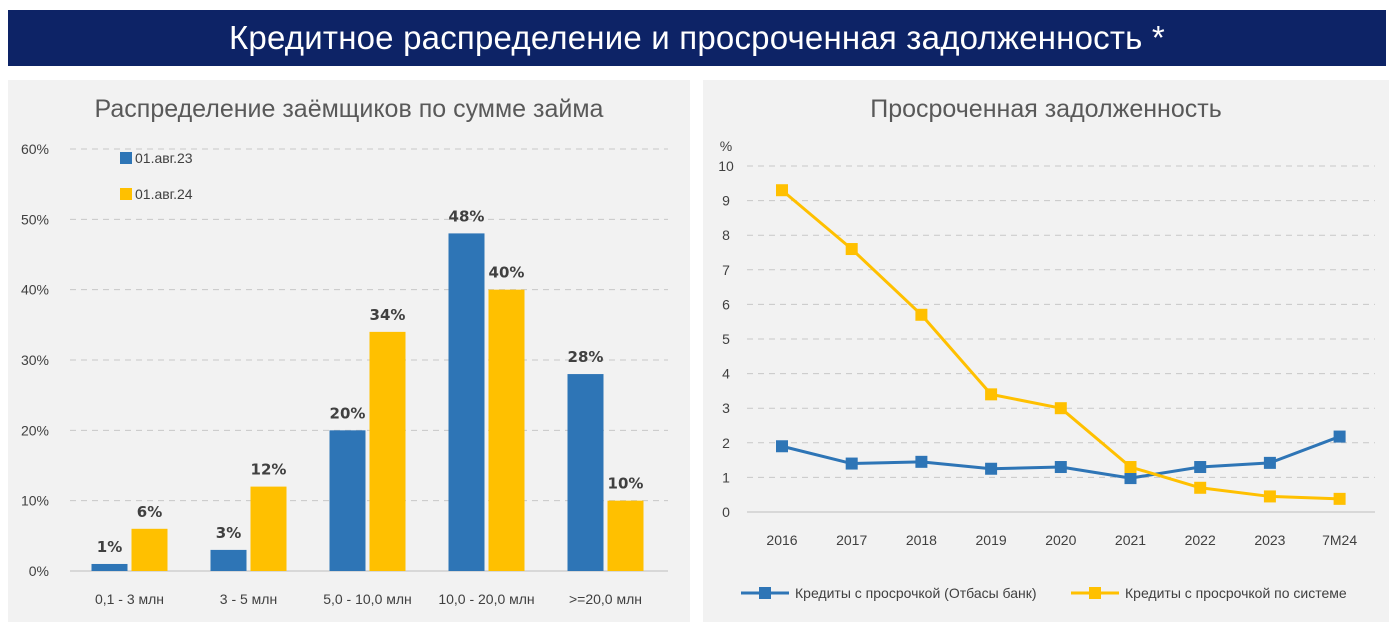 The height and width of the screenshot is (630, 1396). What do you see at coordinates (467, 216) in the screenshot?
I see `bar-data-label: 48%` at bounding box center [467, 216].